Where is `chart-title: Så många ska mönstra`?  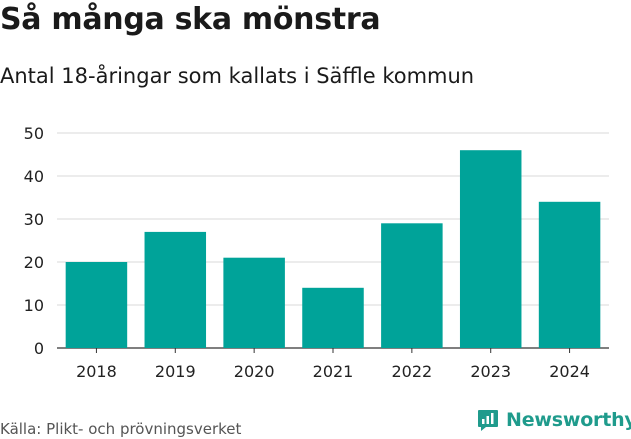 chart-title: Så många ska mönstra is located at coordinates (190, 19).